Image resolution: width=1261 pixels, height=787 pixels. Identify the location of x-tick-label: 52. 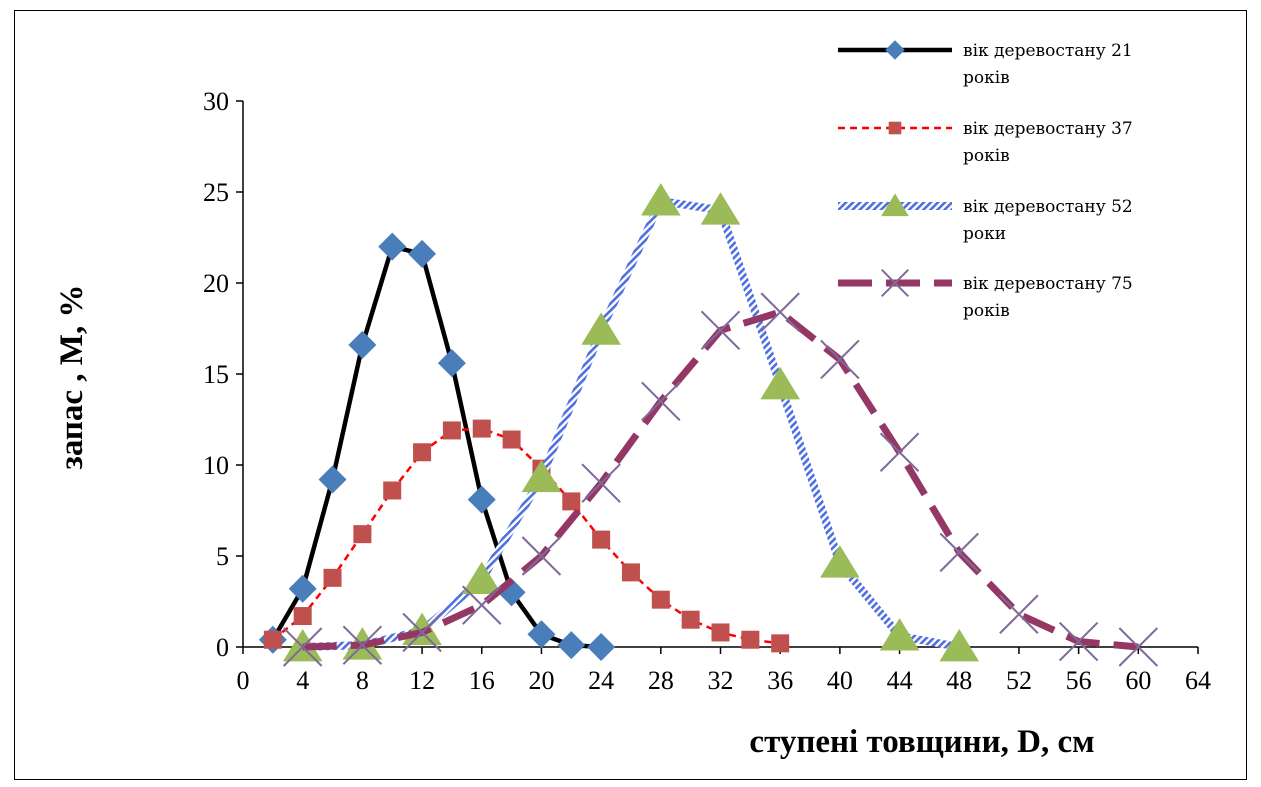
(1019, 680).